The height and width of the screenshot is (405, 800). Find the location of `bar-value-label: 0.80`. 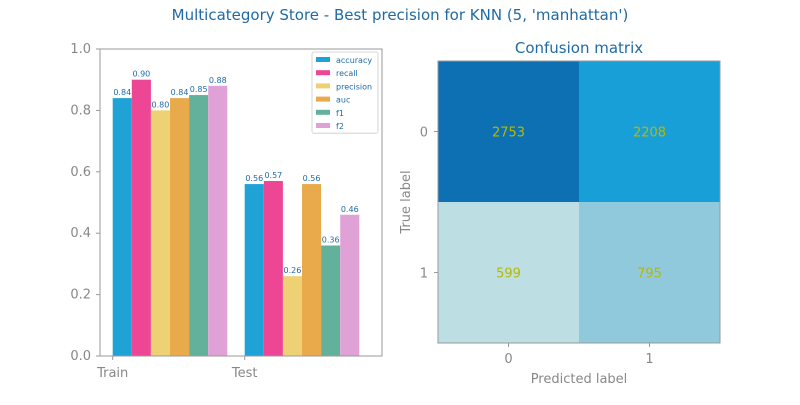

bar-value-label: 0.80 is located at coordinates (161, 104).